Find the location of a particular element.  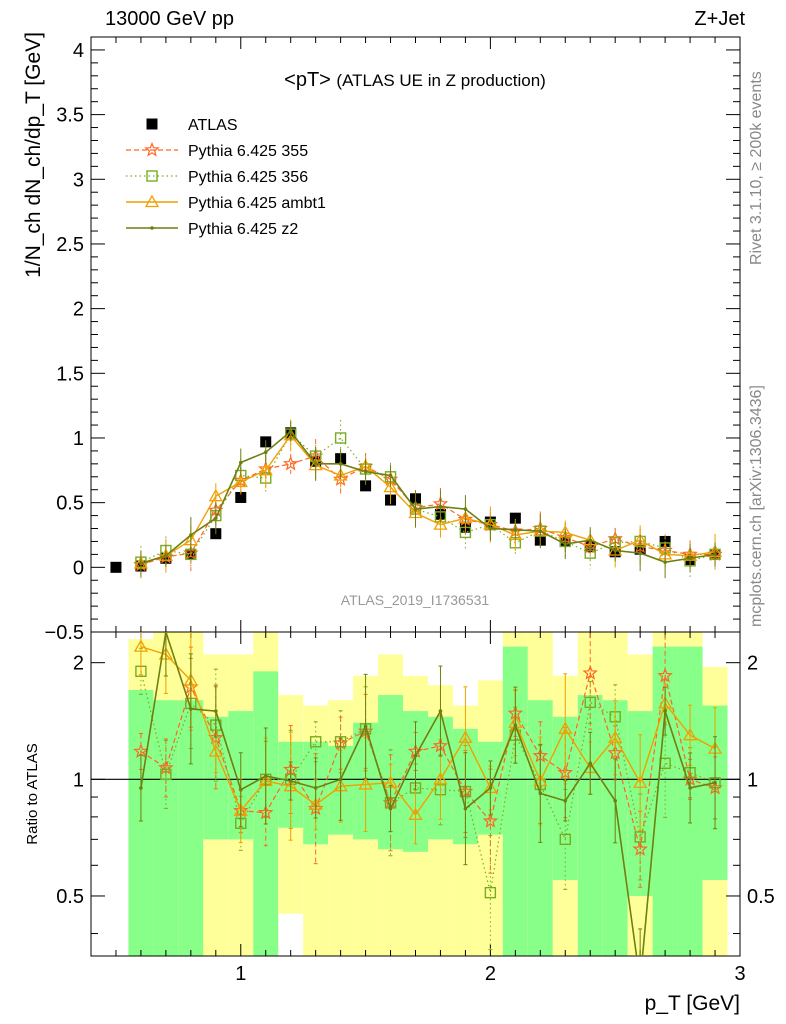

legend-entry: Pythia 6.425 356 is located at coordinates (217, 177).